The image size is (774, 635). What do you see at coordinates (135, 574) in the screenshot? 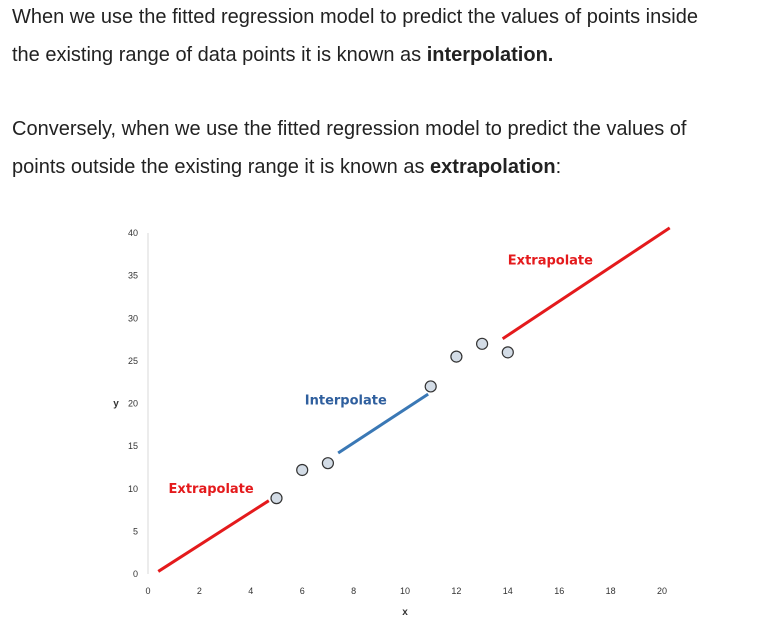
I see `y-tick-label: 0` at bounding box center [135, 574].